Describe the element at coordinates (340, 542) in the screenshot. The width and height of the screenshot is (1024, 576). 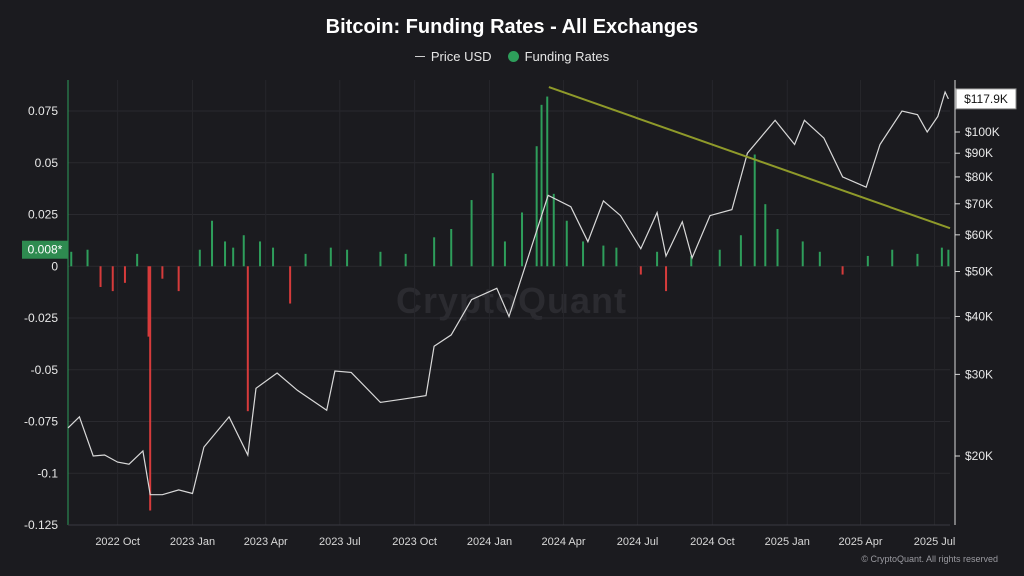
I see `x-tick-label: 2023 Jul` at that location.